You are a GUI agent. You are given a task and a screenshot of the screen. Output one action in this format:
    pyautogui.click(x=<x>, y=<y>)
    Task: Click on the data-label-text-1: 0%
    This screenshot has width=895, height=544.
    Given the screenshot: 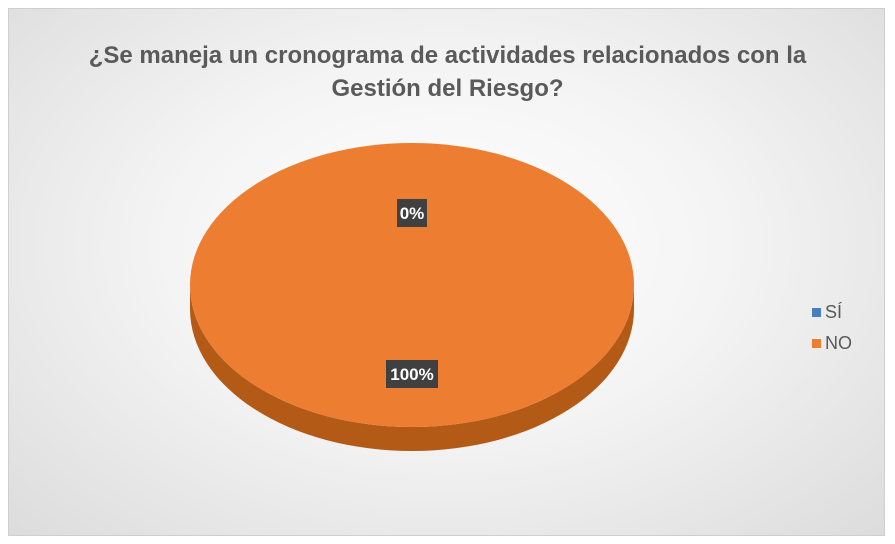 What is the action you would take?
    pyautogui.click(x=412, y=213)
    